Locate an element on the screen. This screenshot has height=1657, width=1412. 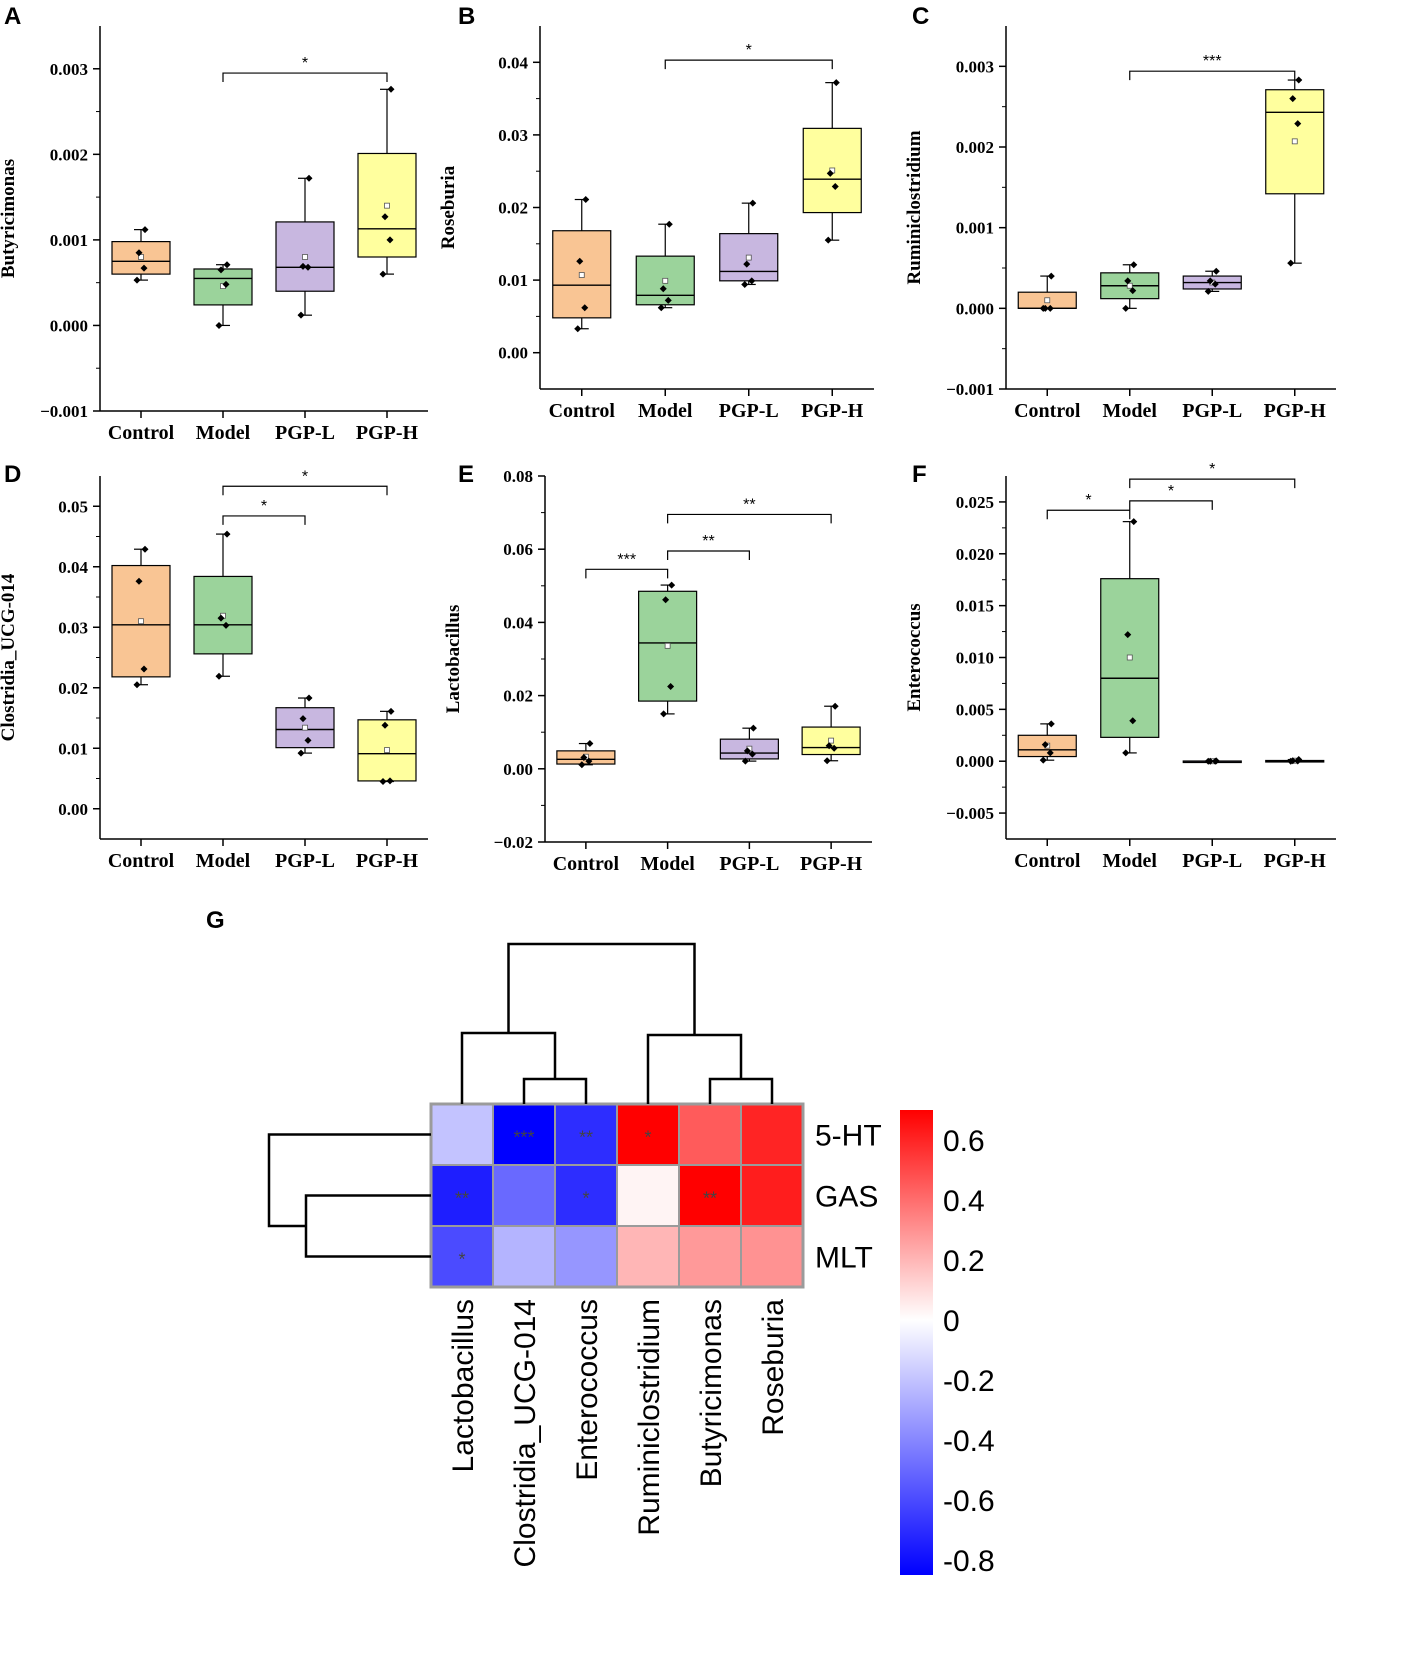
panel-label-G: G is located at coordinates (215, 920).